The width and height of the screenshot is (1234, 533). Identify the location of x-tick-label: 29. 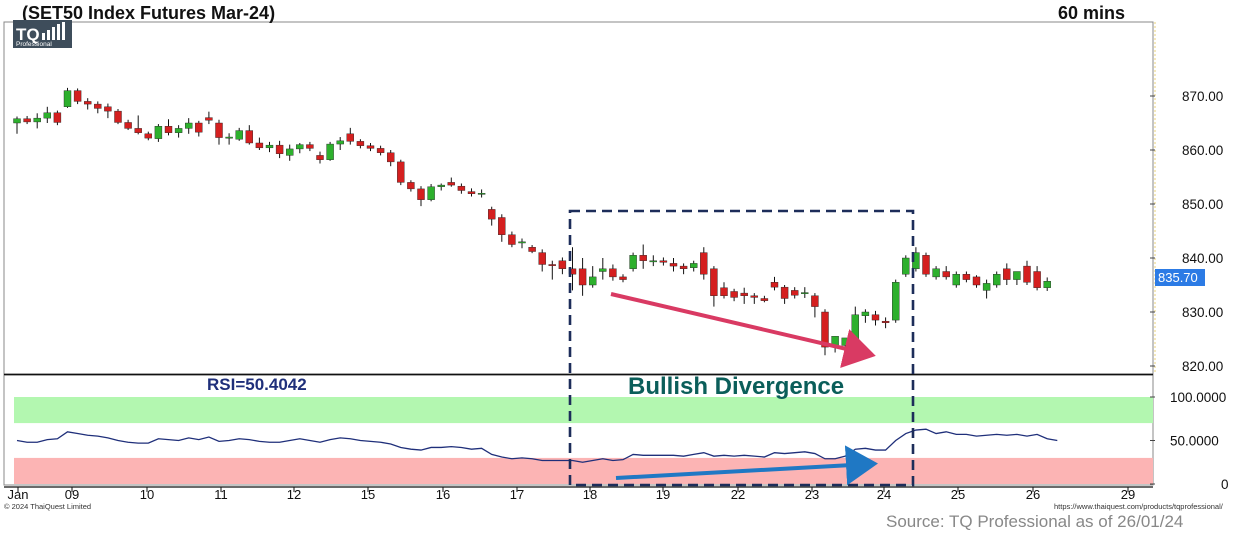
(1128, 494).